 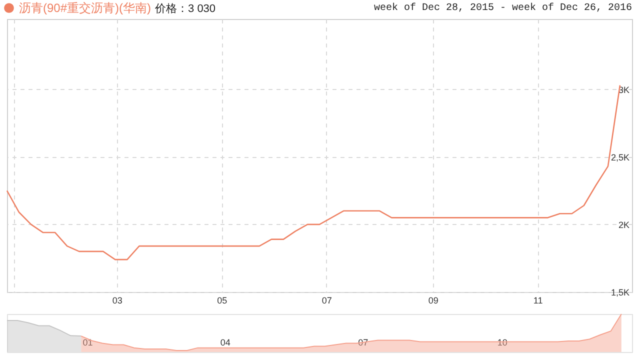 What do you see at coordinates (222, 301) in the screenshot?
I see `x-tick-label: 05` at bounding box center [222, 301].